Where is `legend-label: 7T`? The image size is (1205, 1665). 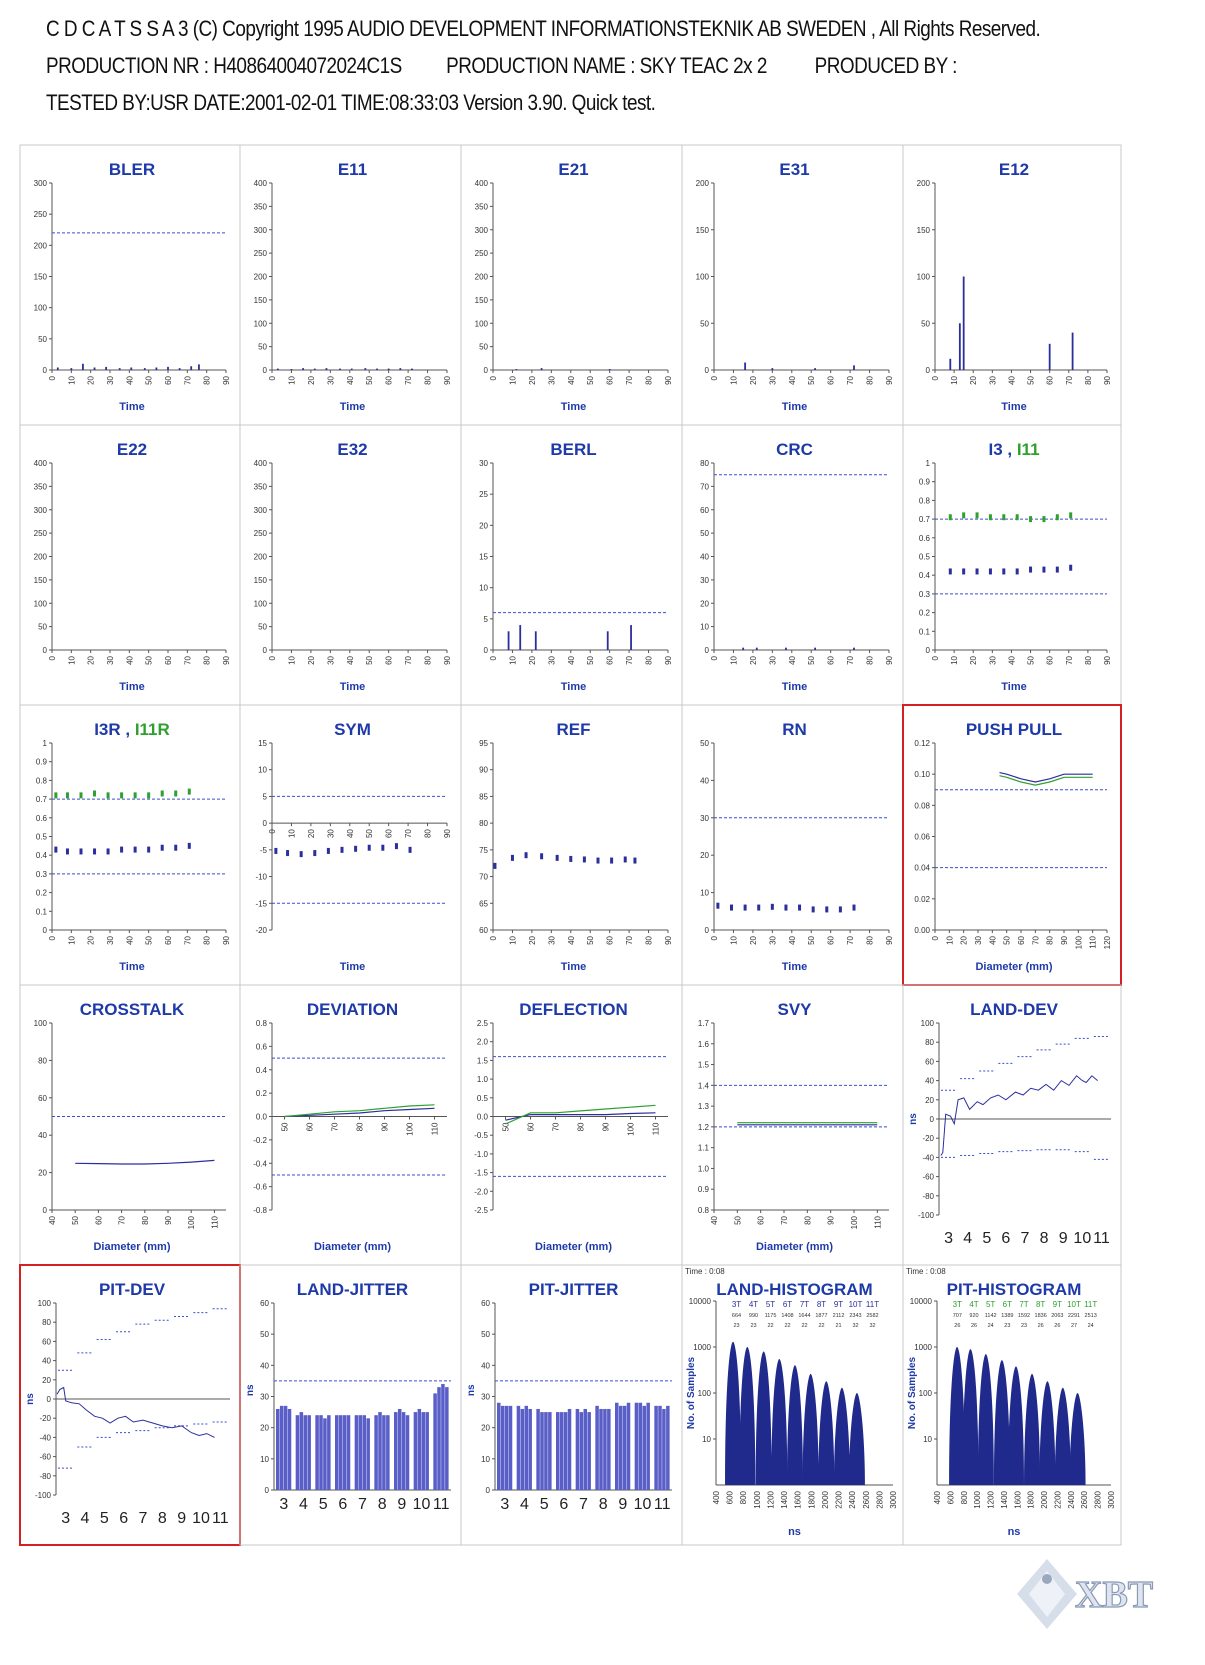 legend-label: 7T is located at coordinates (804, 1304).